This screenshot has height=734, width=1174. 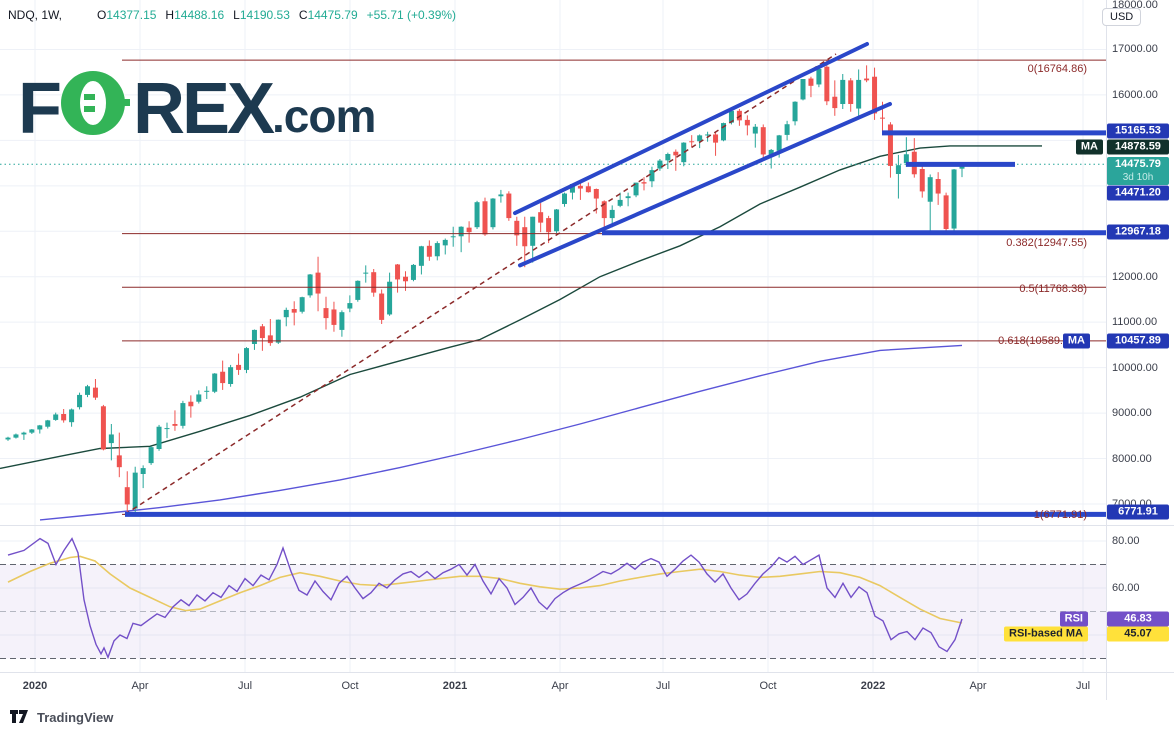 I want to click on ptick-label: 10000.00, so click(x=1135, y=368).